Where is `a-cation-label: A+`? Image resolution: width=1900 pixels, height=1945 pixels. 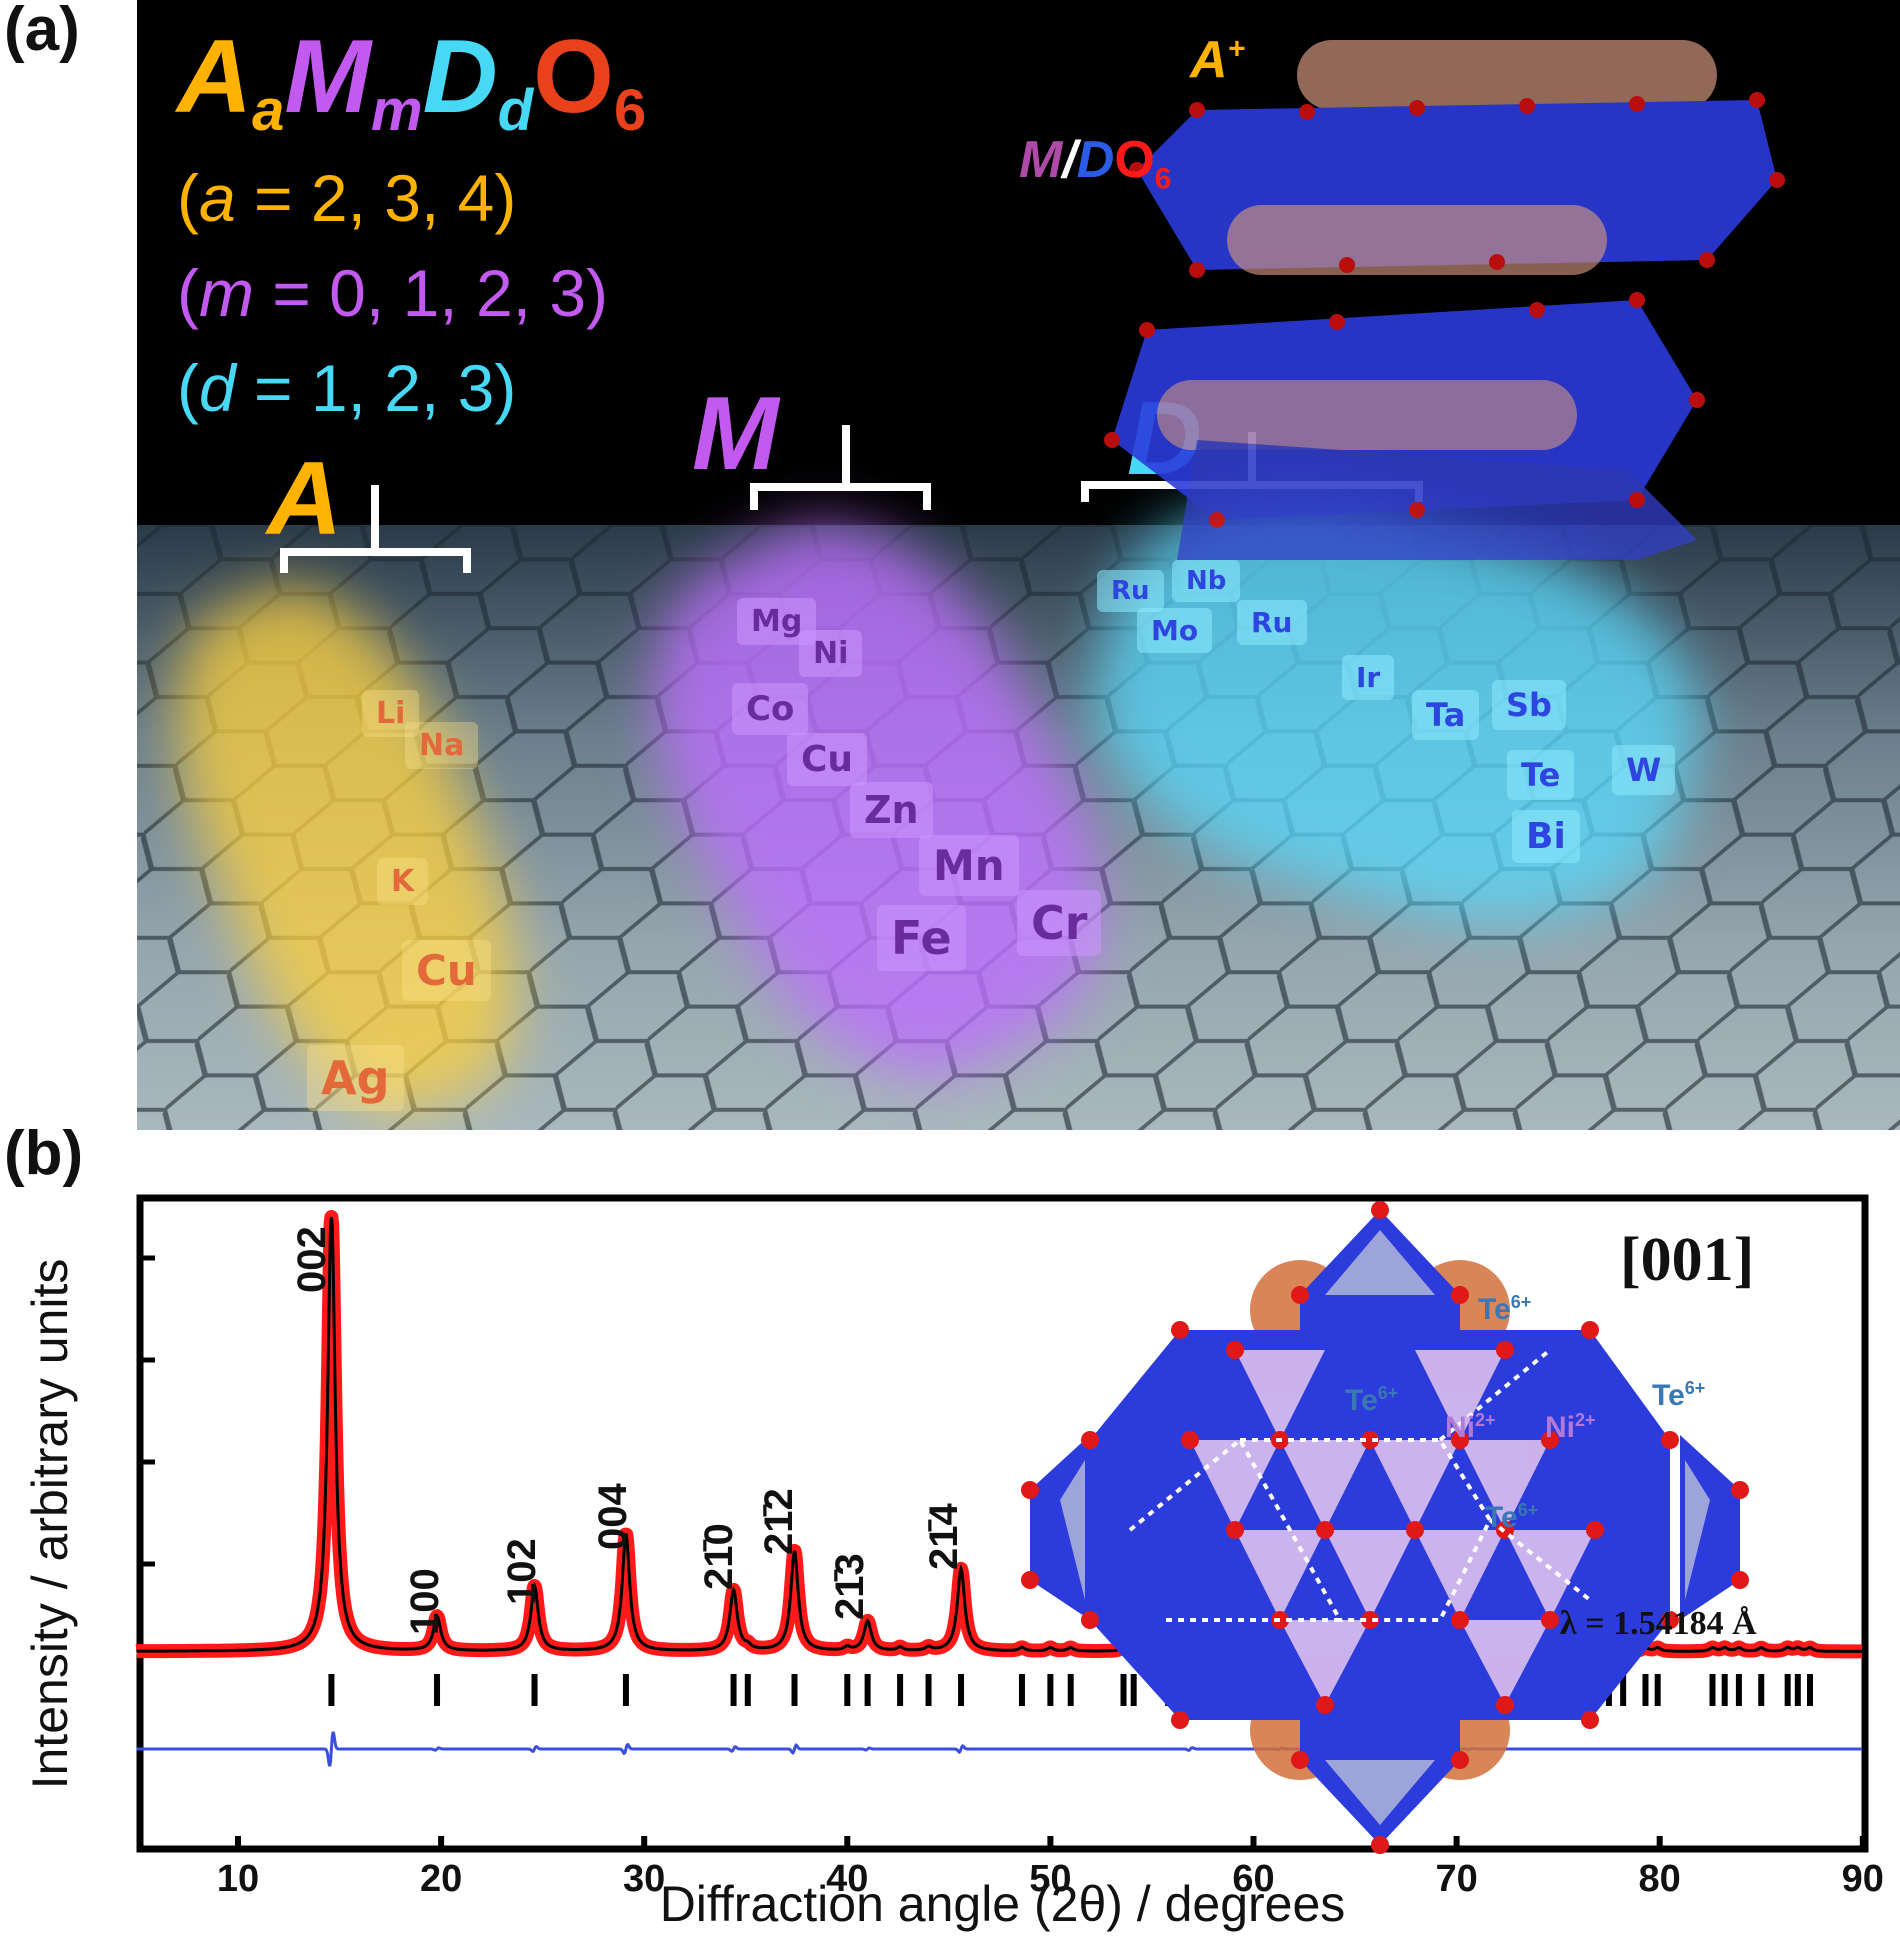 a-cation-label: A+ is located at coordinates (1218, 60).